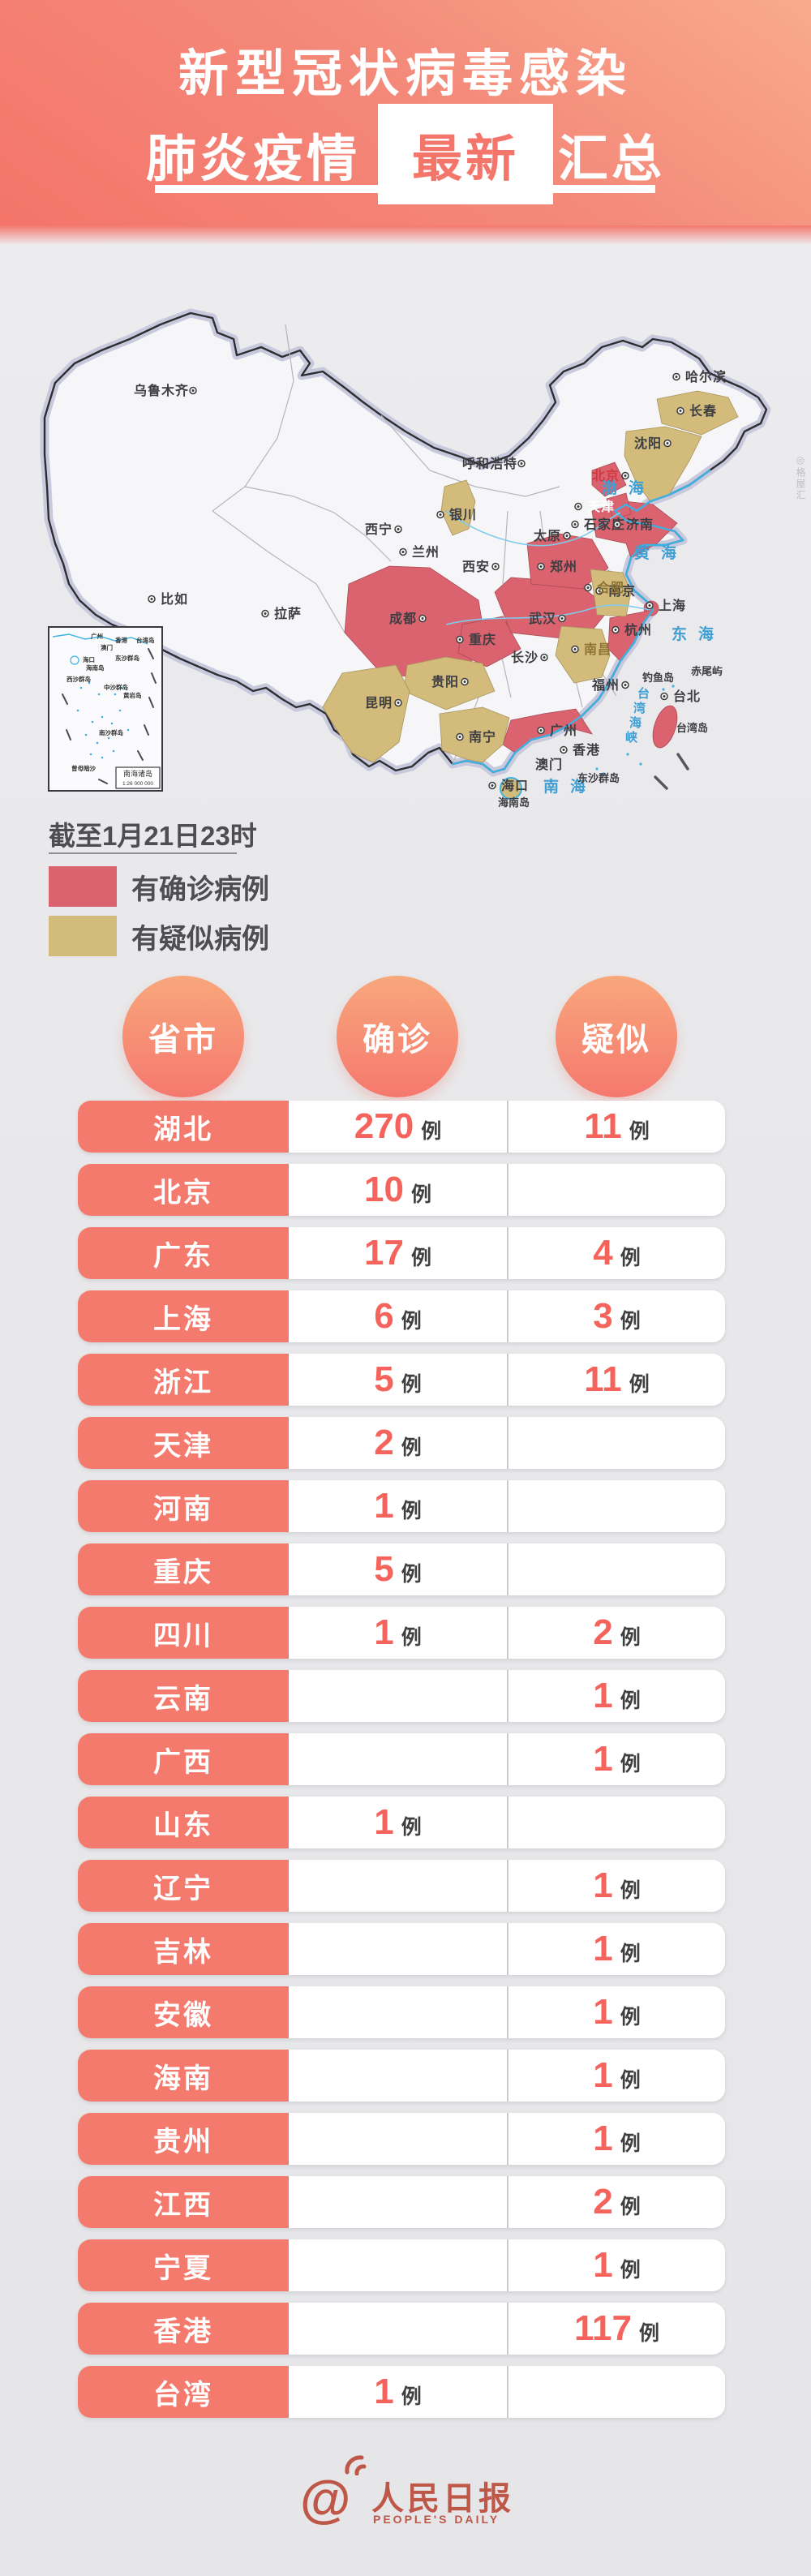 The height and width of the screenshot is (2576, 811). What do you see at coordinates (640, 708) in the screenshot?
I see `svg-text: 湾` at bounding box center [640, 708].